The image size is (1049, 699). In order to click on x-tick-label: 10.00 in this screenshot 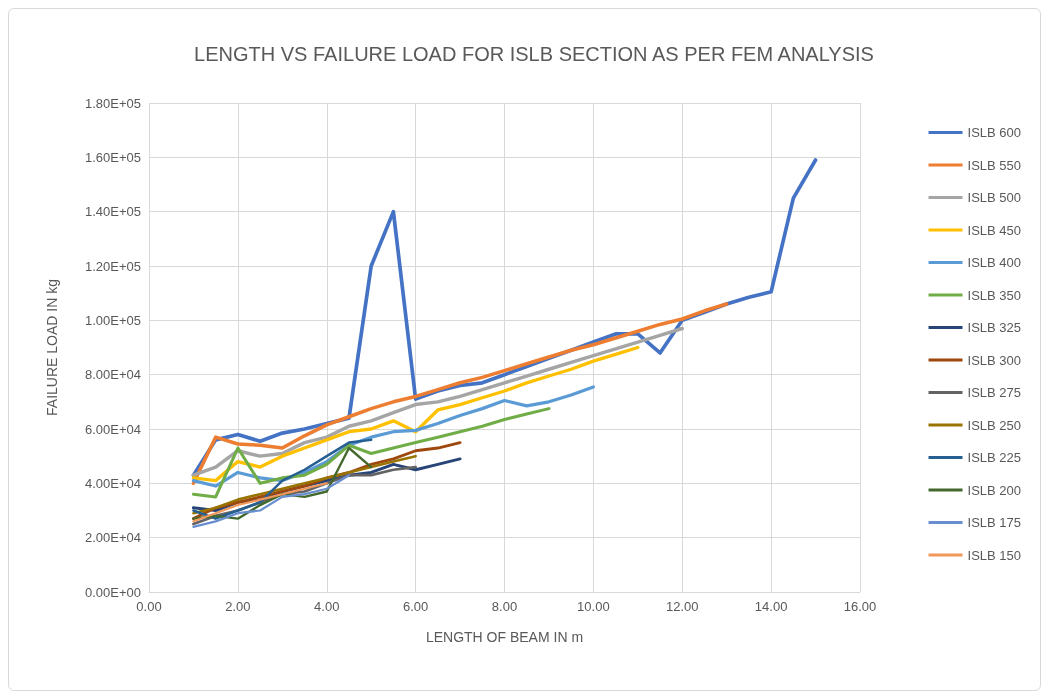, I will do `click(593, 606)`.